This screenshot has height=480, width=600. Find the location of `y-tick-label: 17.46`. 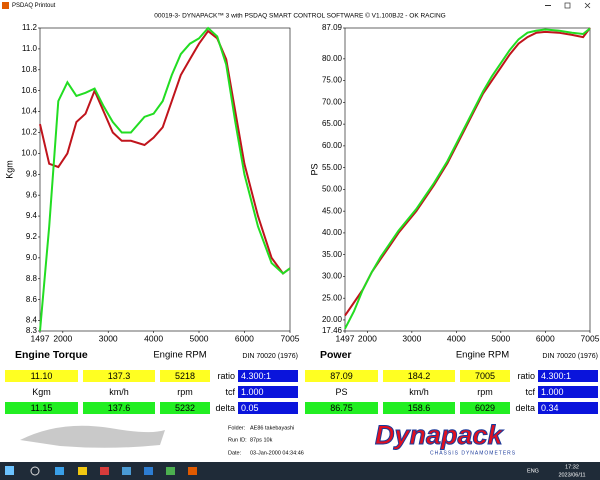

y-tick-label: 17.46 is located at coordinates (332, 330).